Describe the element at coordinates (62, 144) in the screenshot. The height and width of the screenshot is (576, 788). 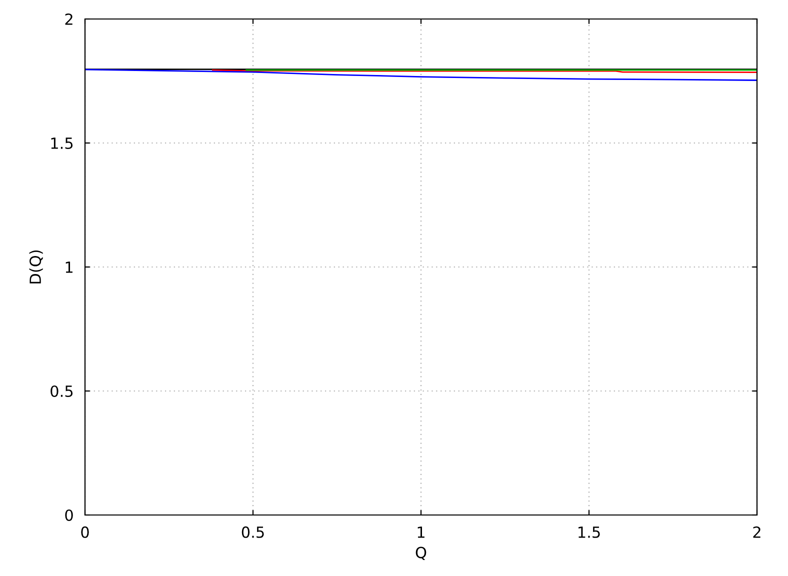
I see `y-tick-label: 1.5` at that location.